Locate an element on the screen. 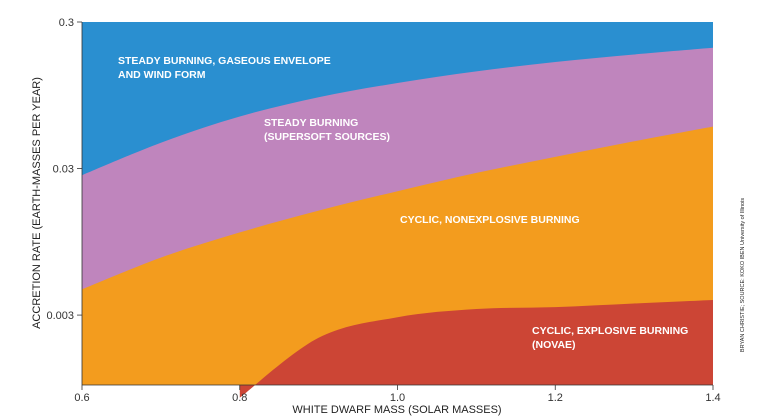  region-label-line: AND WIND FORM is located at coordinates (162, 75).